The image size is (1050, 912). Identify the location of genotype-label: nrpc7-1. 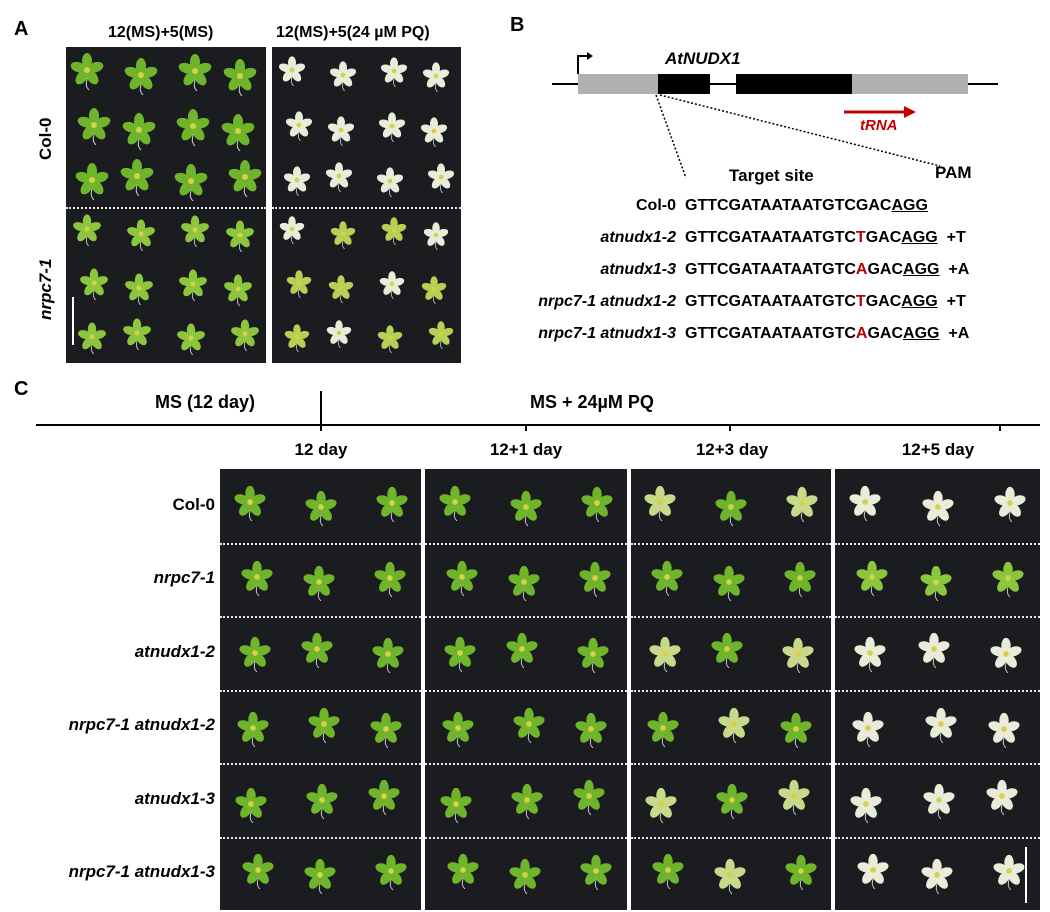
(184, 578).